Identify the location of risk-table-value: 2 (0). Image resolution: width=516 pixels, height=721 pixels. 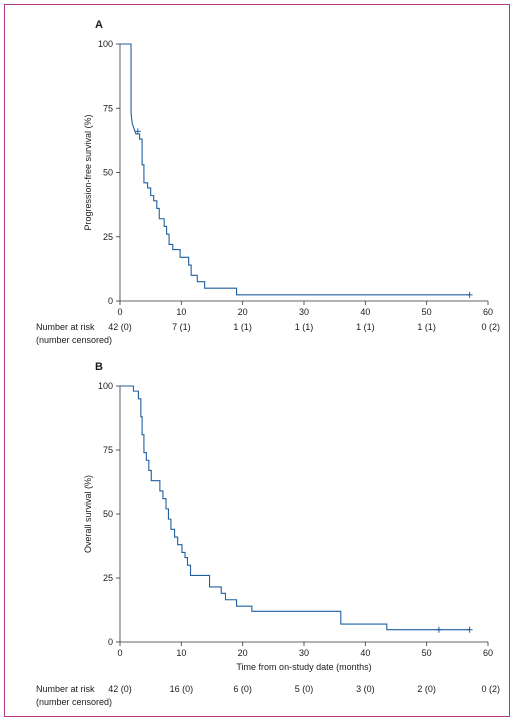
(426, 689).